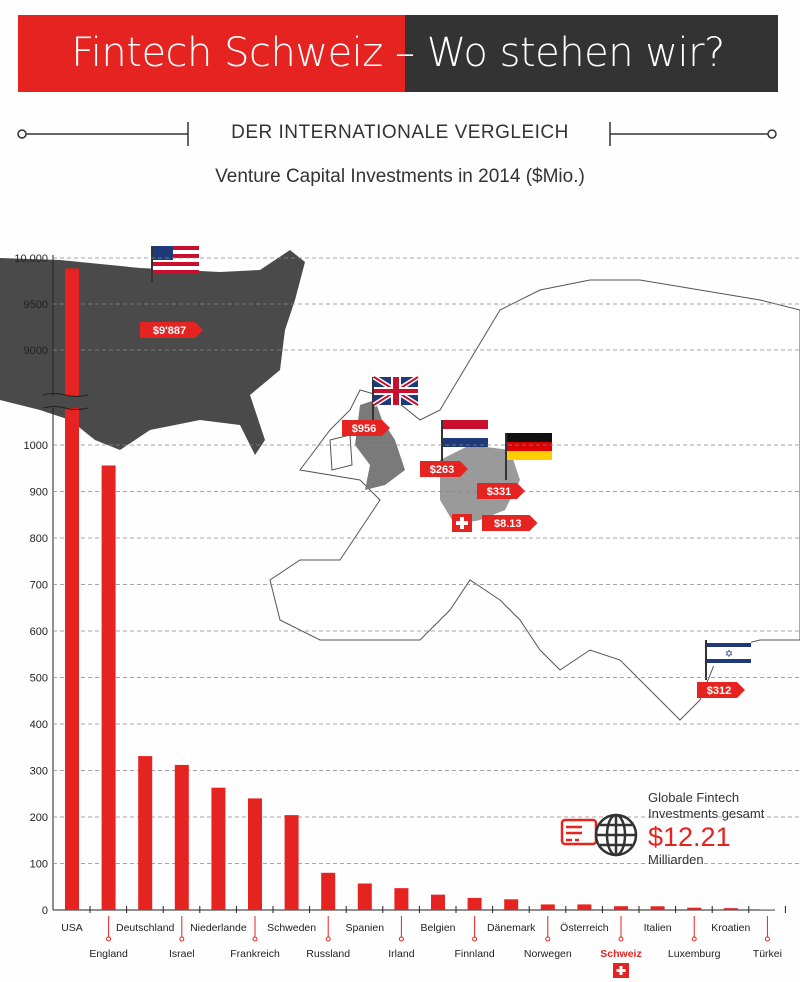  I want to click on germany-flag-icon, so click(528, 456).